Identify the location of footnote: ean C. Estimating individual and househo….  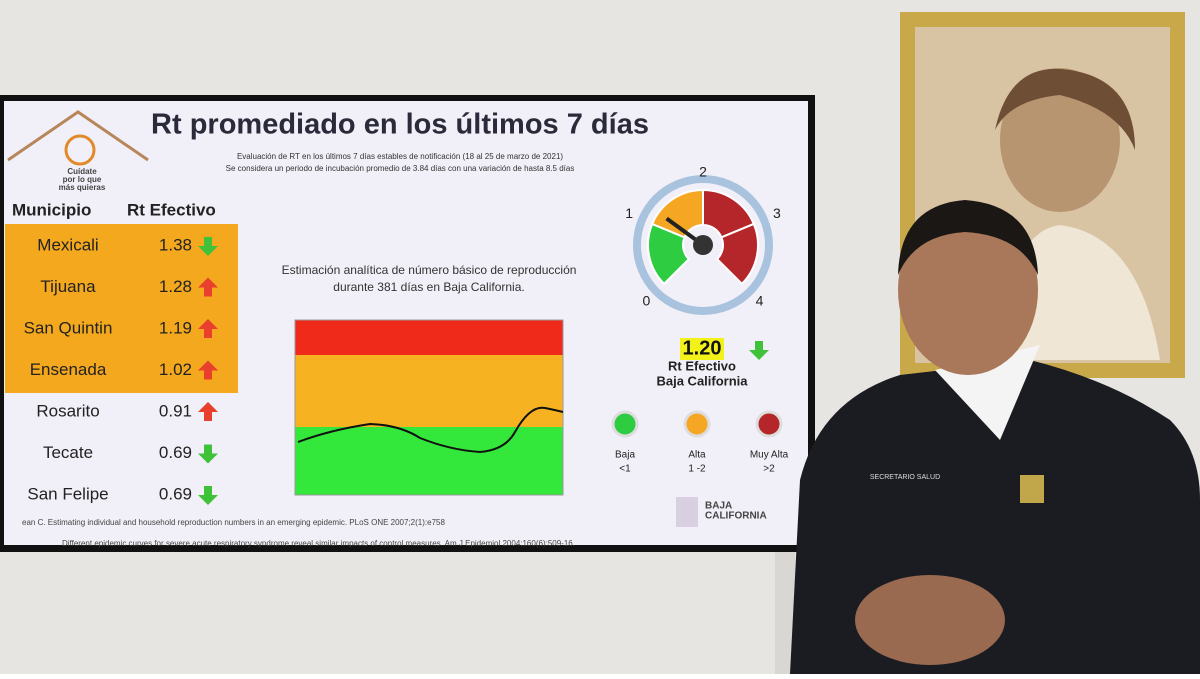
(233, 522).